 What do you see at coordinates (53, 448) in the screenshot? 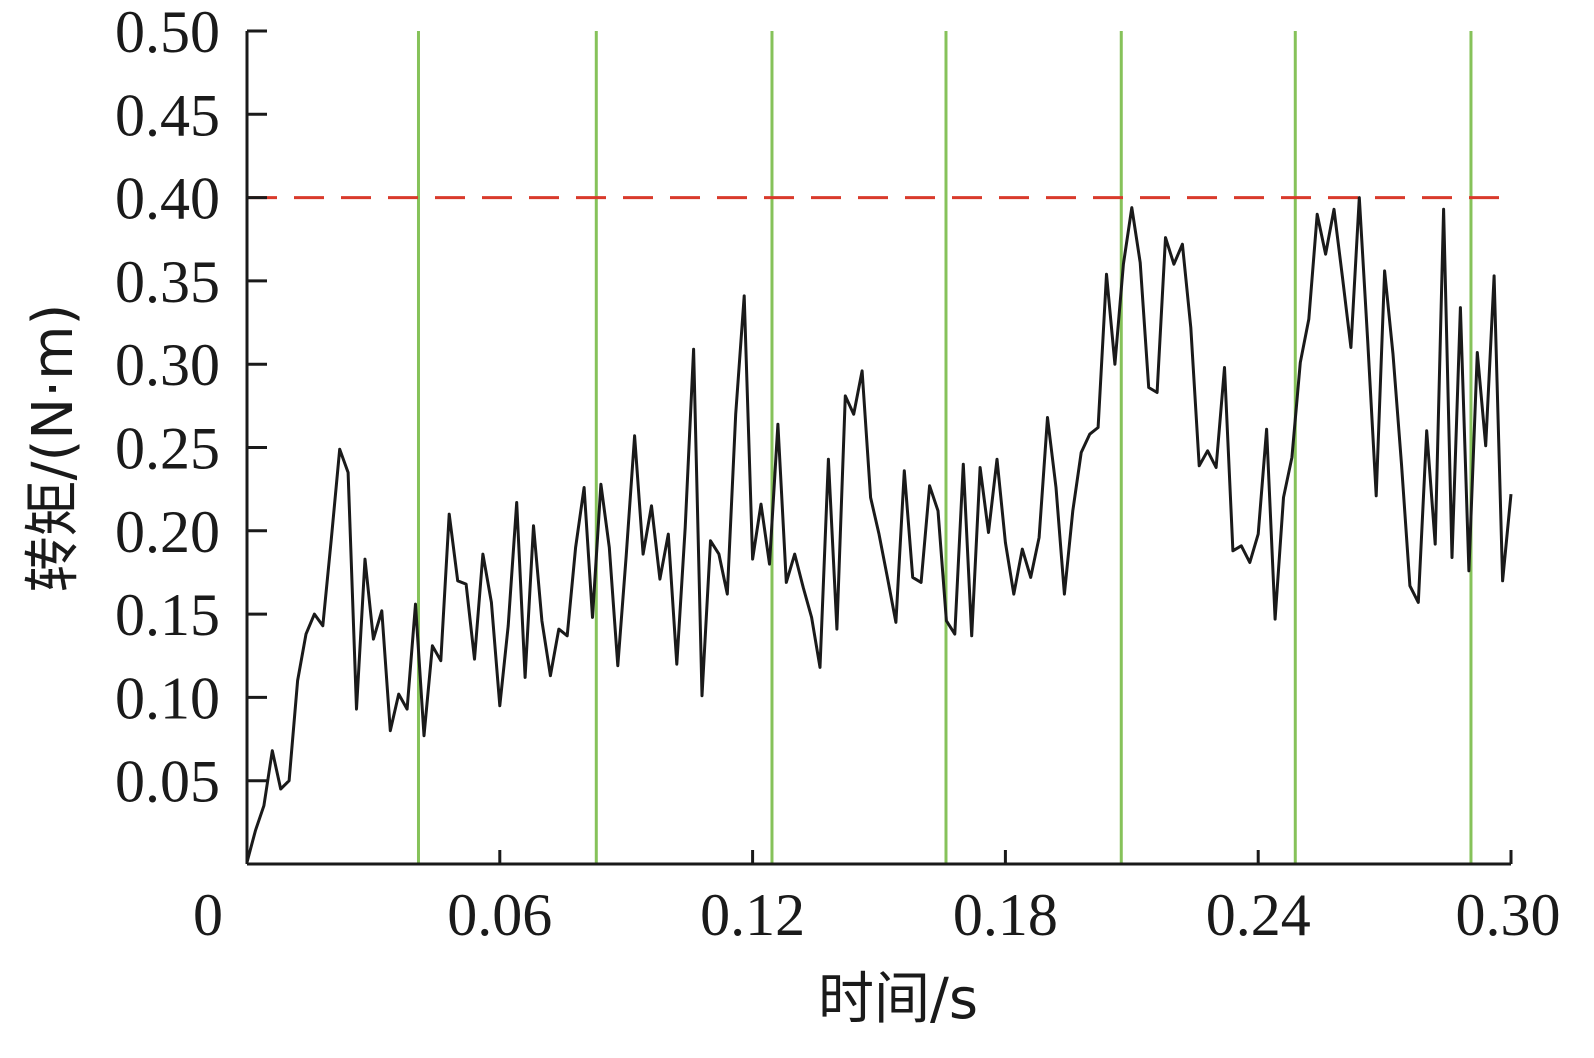
I see `y-axis-label: 转矩/(N·m)` at bounding box center [53, 448].